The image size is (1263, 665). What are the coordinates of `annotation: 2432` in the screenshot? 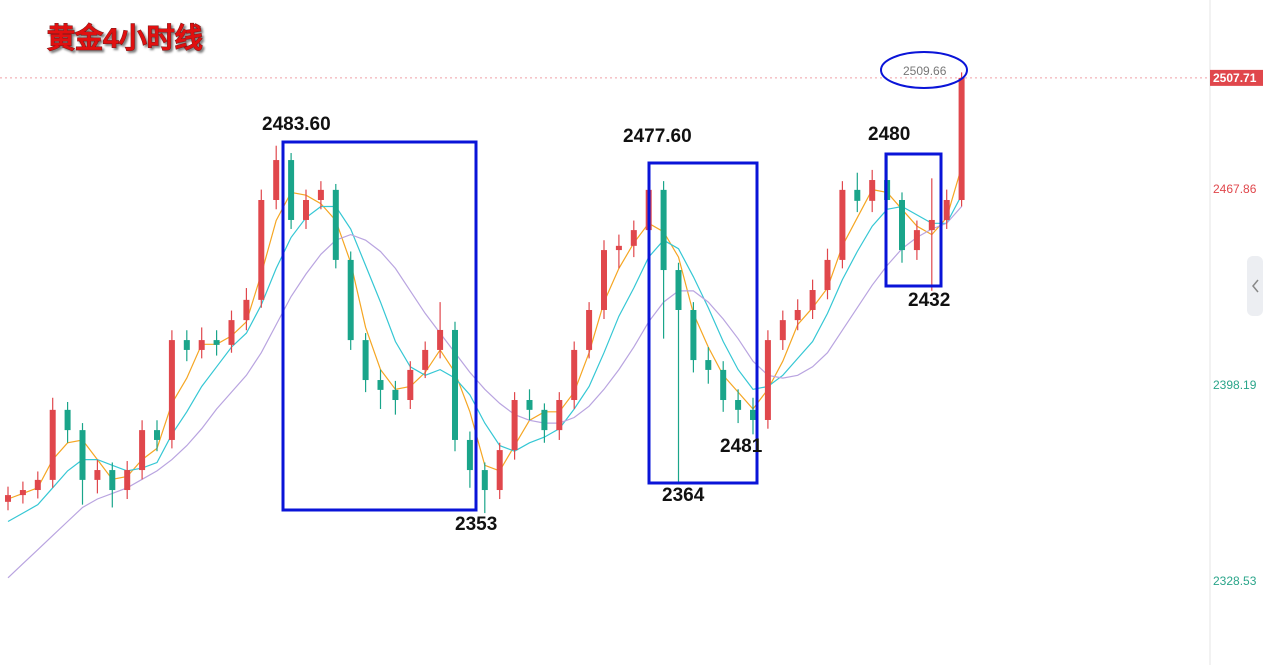 It's located at (929, 300).